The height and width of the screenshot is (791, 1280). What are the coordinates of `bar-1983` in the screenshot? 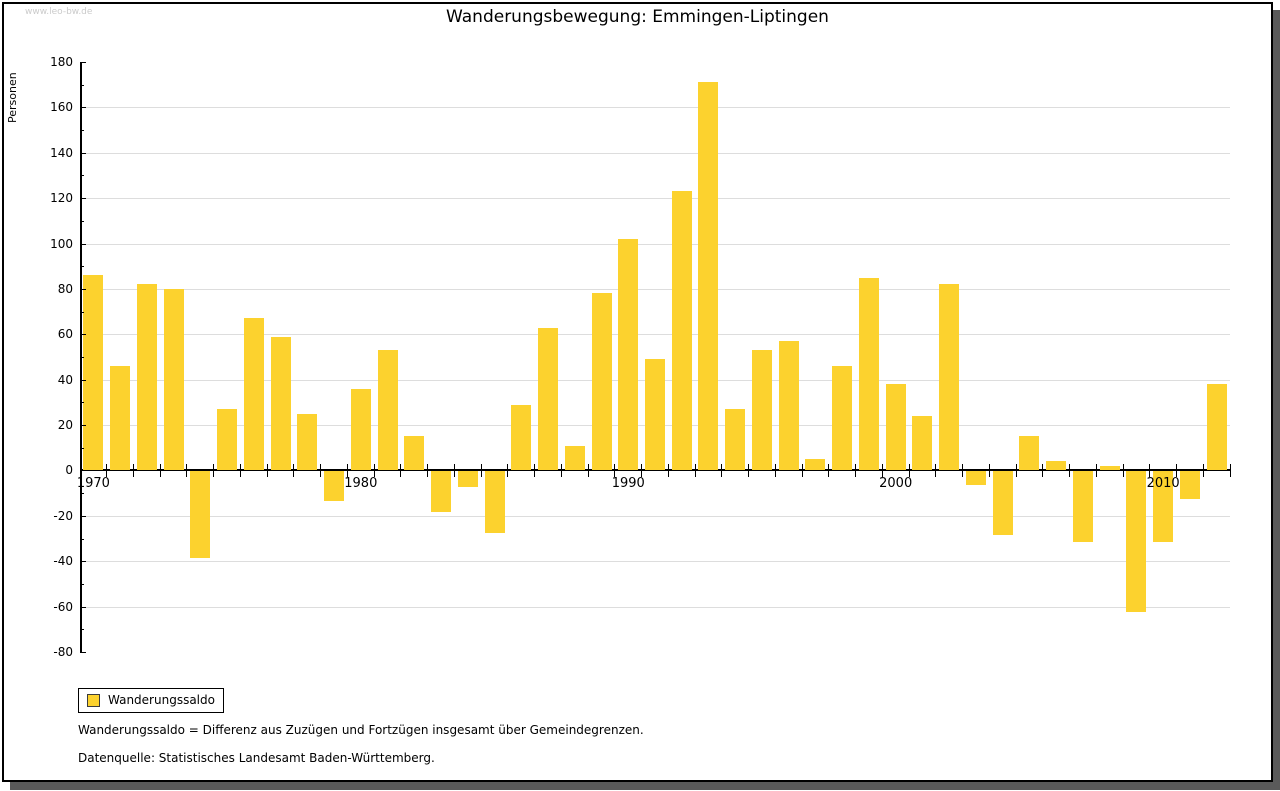 It's located at (441, 492).